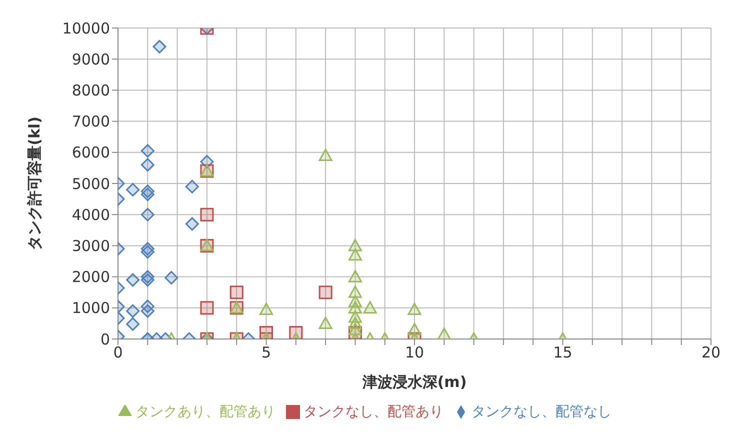  Describe the element at coordinates (374, 412) in the screenshot. I see `legend-label: タンクなし、配管あり` at that location.